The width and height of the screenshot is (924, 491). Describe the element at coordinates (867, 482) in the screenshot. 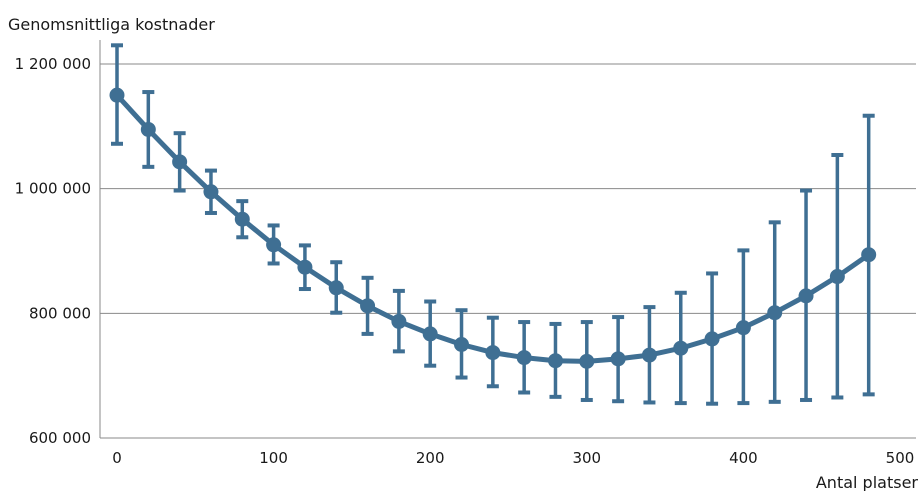

I see `x-axis-title: Antal platser` at that location.